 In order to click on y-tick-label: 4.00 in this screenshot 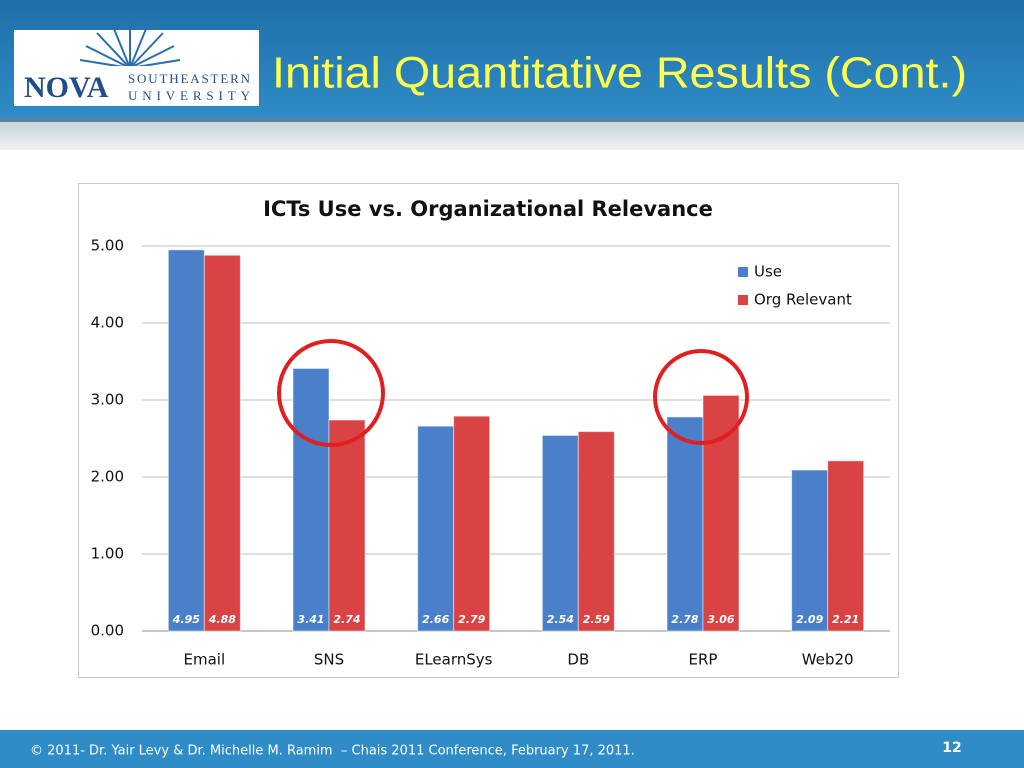, I will do `click(107, 323)`.